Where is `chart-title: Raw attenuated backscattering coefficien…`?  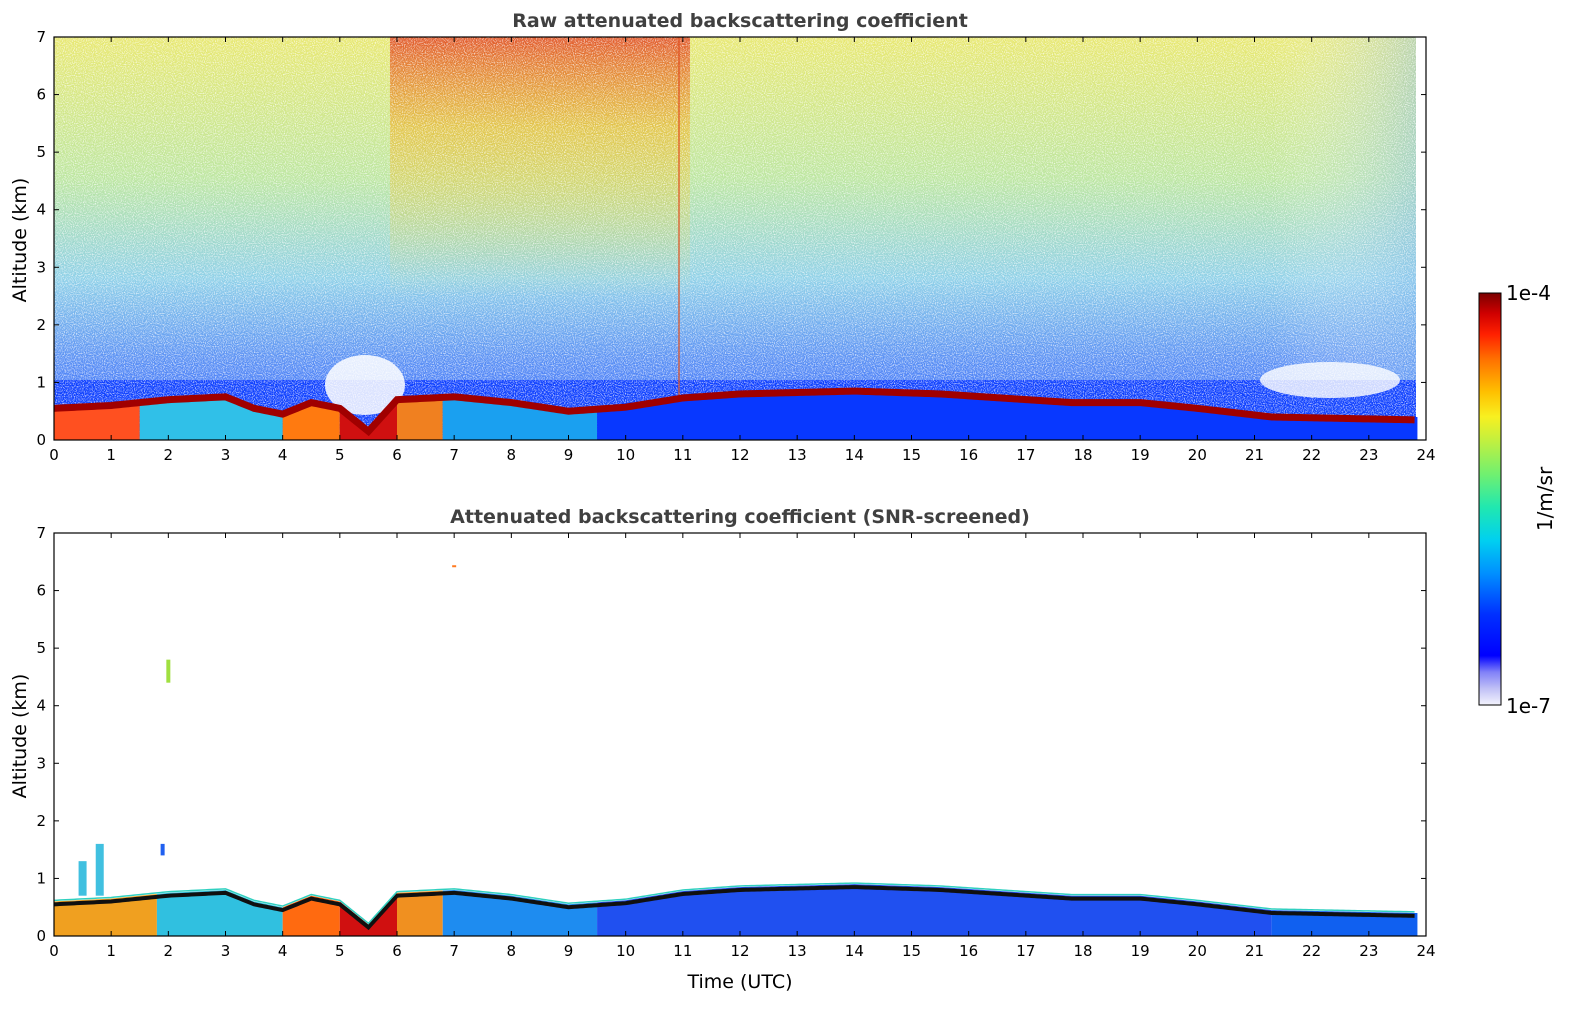
chart-title: Raw attenuated backscattering coefficien… is located at coordinates (740, 21).